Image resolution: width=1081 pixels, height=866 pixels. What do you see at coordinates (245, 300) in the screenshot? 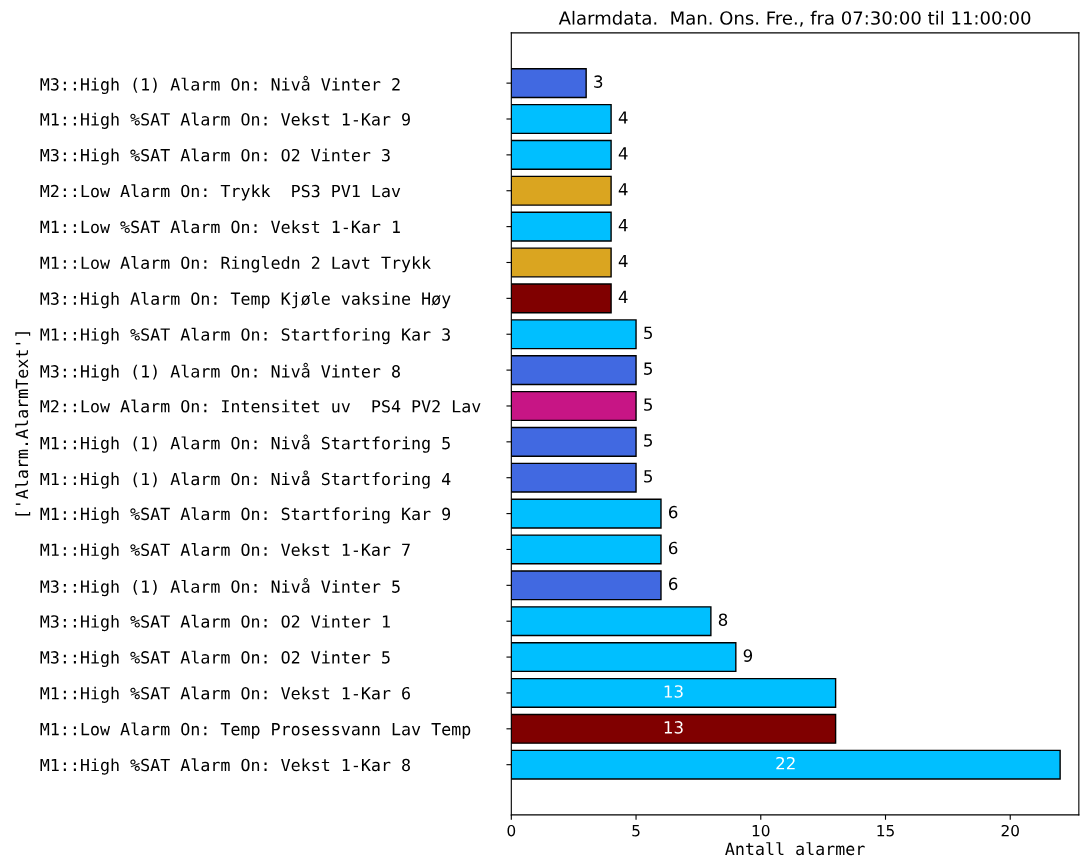
I see `y-tick-label: M3::High Alarm On: Temp Kjøle vaksine Høy` at bounding box center [245, 300].